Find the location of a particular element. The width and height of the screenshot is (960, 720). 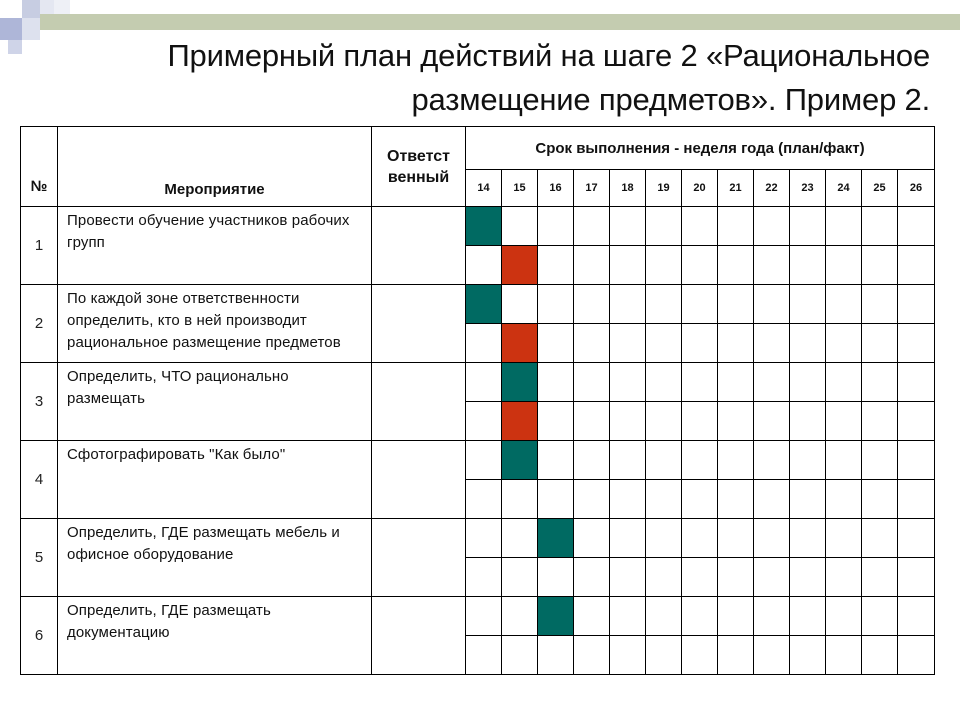

header-event: Мероприятие is located at coordinates (214, 166).